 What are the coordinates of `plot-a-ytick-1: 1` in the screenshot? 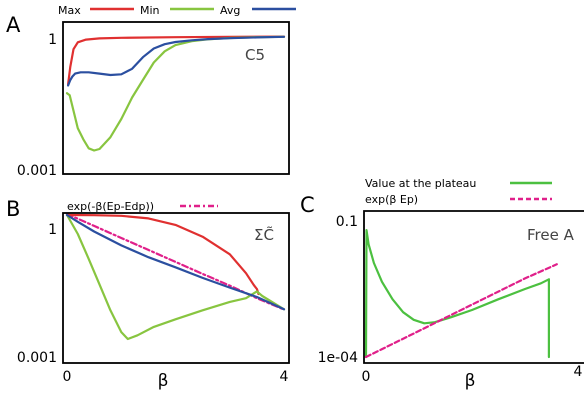 It's located at (52, 40).